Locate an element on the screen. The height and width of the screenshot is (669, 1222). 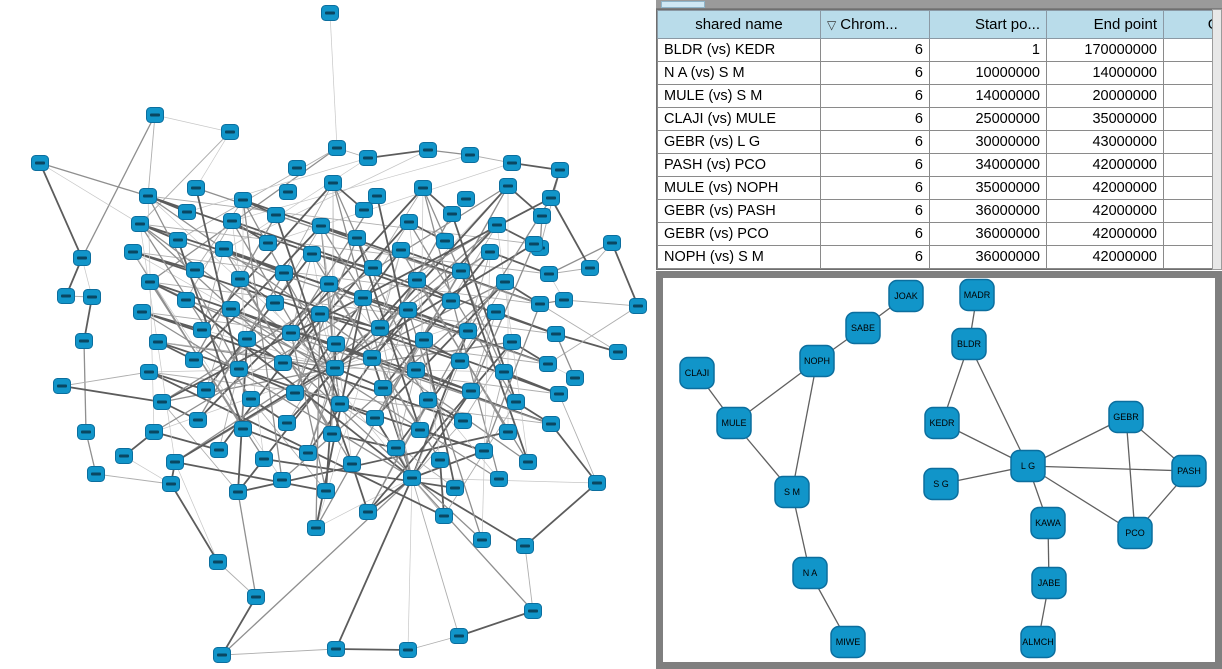
table-cell: GEBR (vs) PASH is located at coordinates (739, 211).